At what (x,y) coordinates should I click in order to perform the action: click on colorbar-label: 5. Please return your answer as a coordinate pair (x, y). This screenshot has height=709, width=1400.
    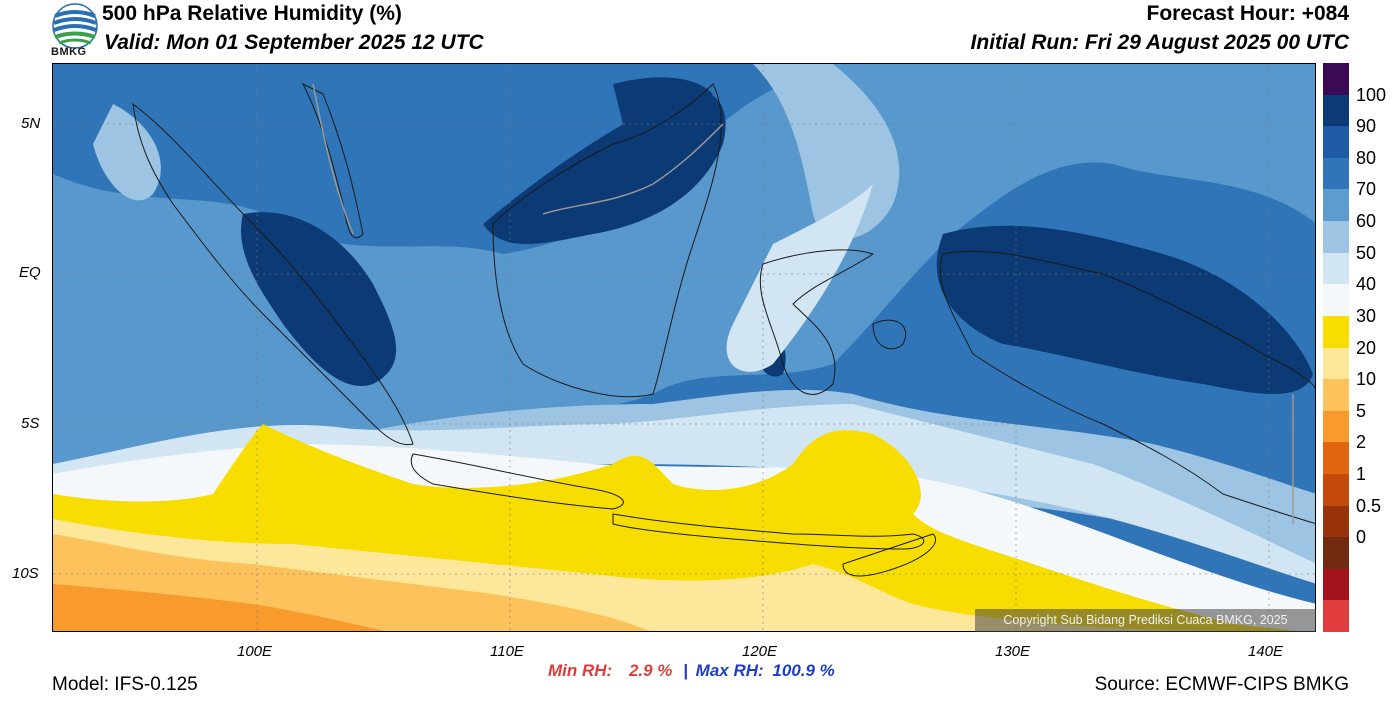
    Looking at the image, I should click on (1361, 410).